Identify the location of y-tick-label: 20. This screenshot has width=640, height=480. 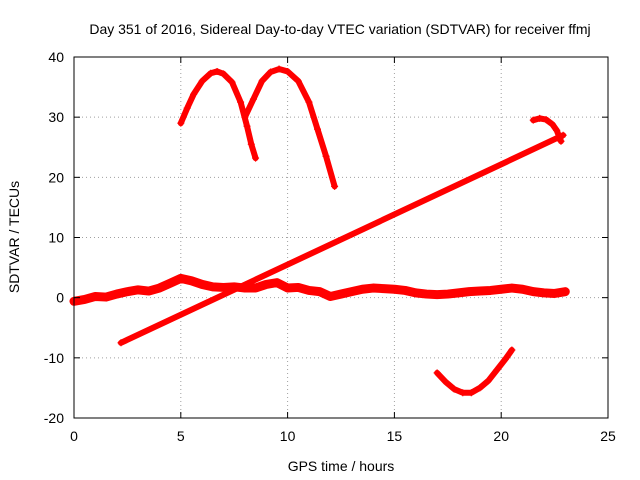
(56, 177).